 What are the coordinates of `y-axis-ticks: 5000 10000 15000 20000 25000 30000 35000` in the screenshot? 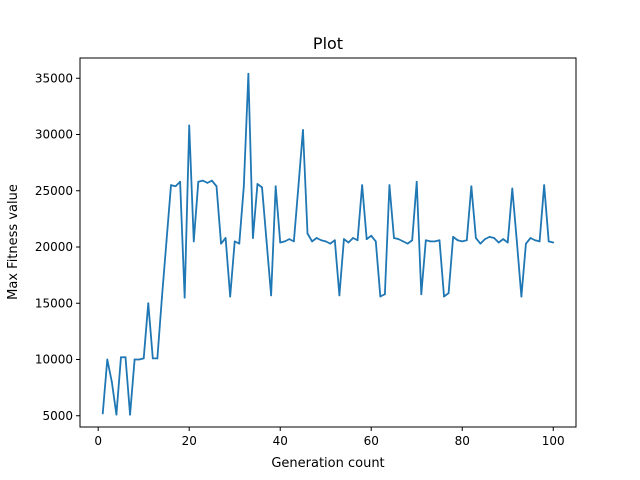 It's located at (57, 247).